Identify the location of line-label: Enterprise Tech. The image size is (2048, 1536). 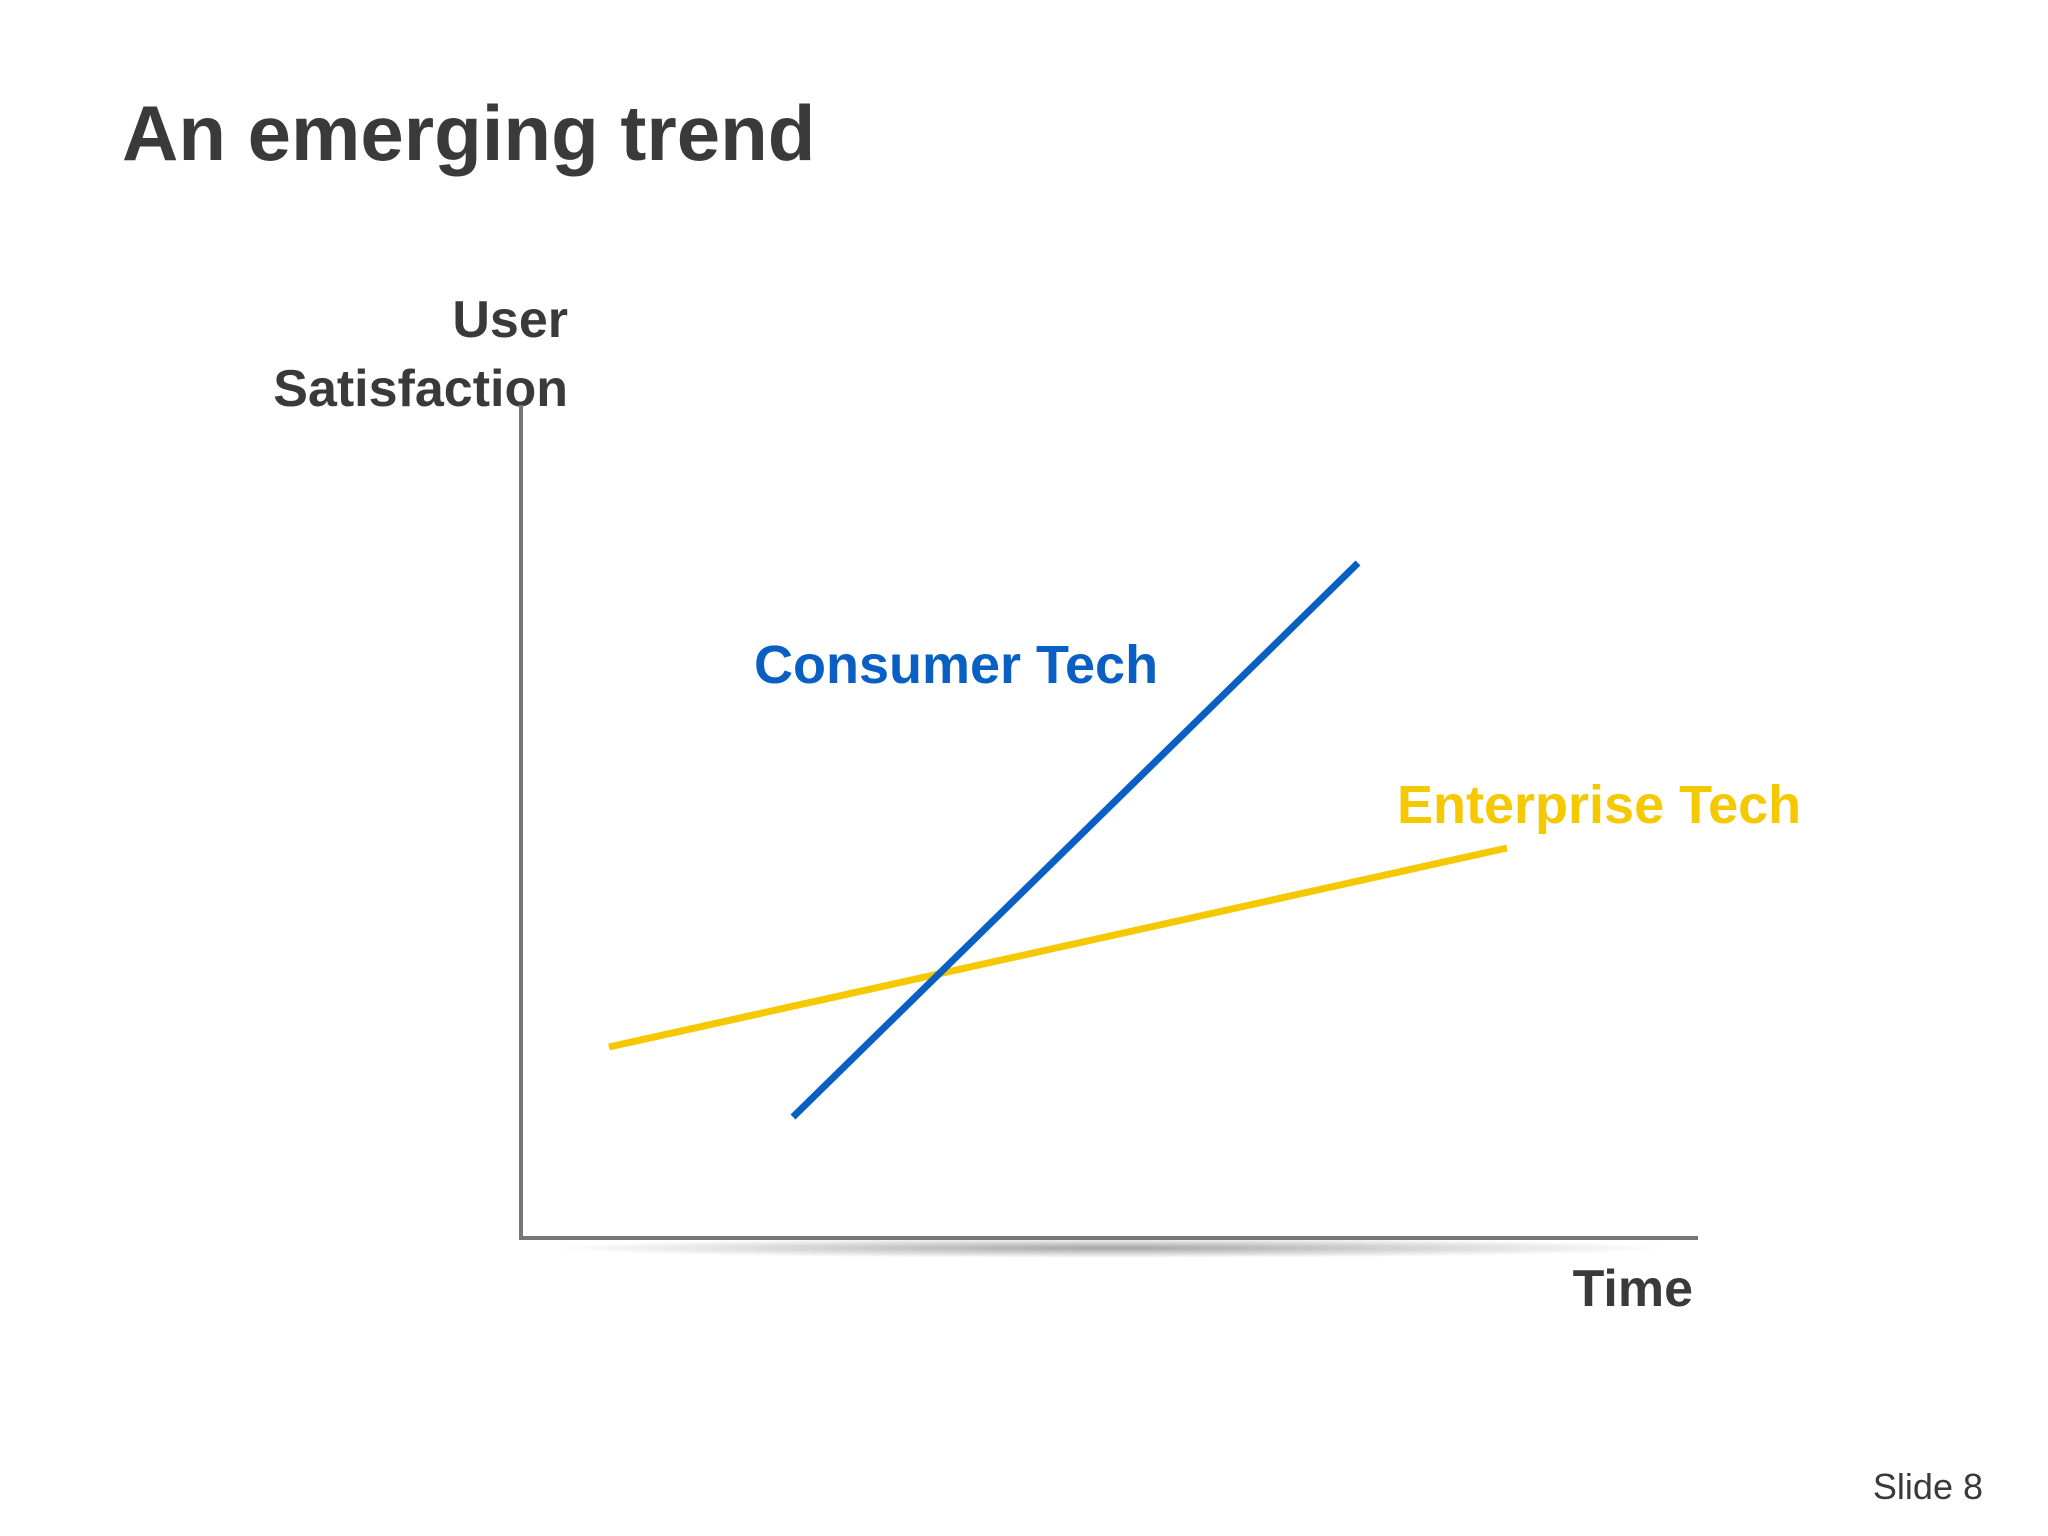
(1599, 805).